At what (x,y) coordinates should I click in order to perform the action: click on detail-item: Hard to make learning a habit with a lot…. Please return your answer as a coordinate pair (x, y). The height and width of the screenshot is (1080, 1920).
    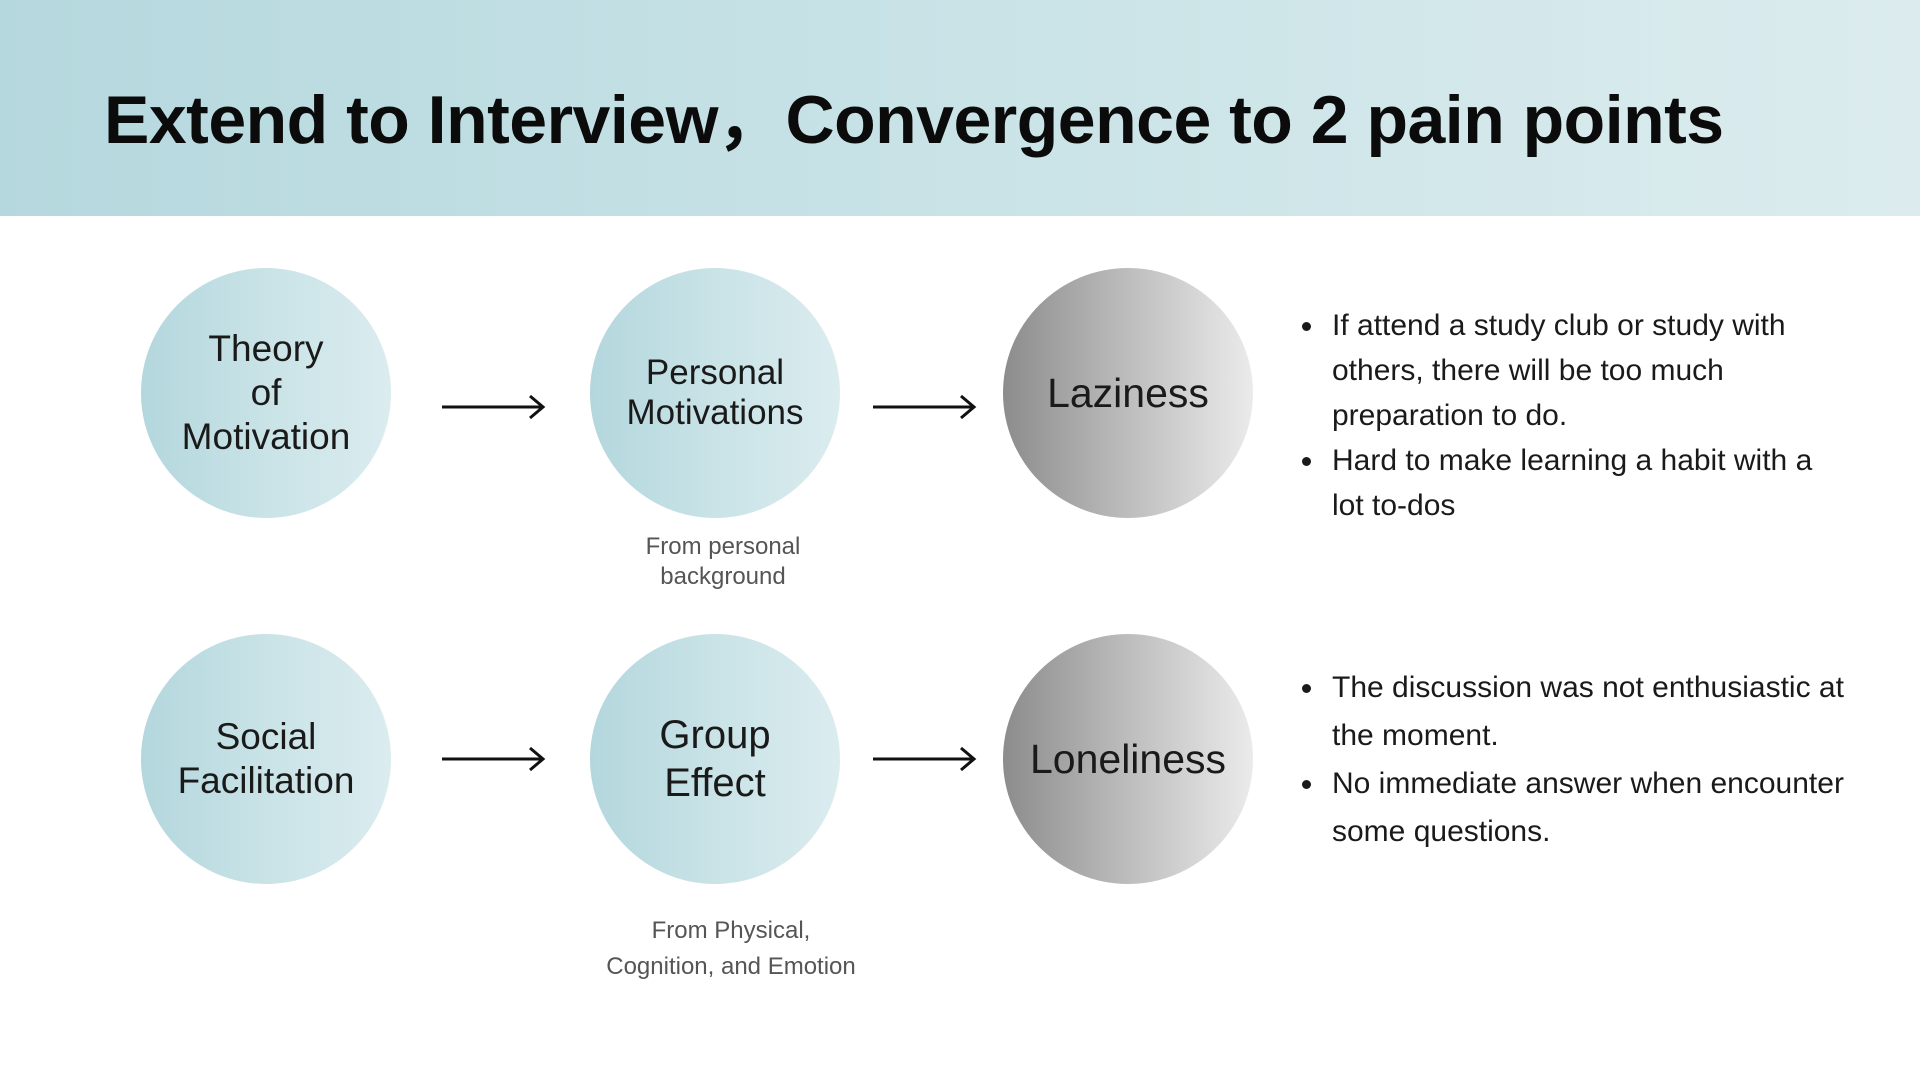
    Looking at the image, I should click on (1586, 483).